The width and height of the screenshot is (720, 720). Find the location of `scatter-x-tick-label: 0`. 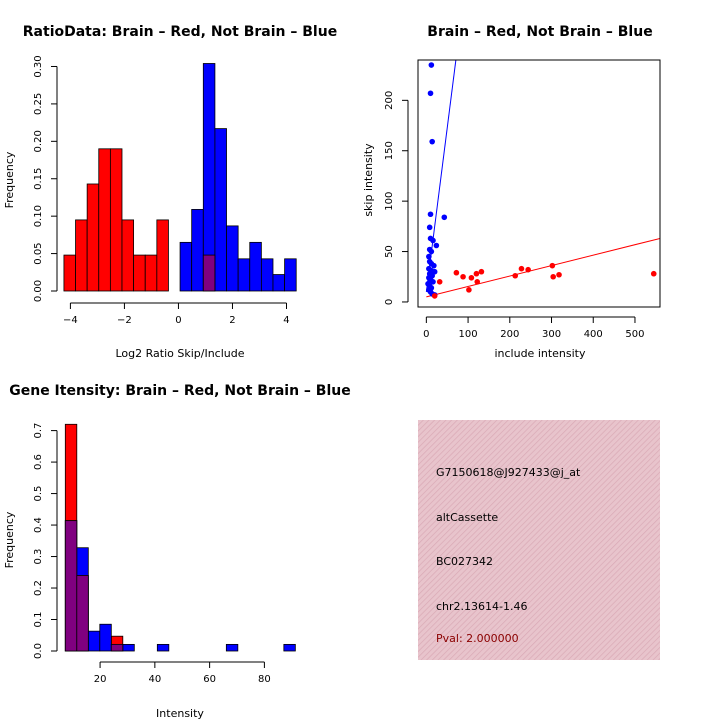

scatter-x-tick-label: 0 is located at coordinates (426, 334).